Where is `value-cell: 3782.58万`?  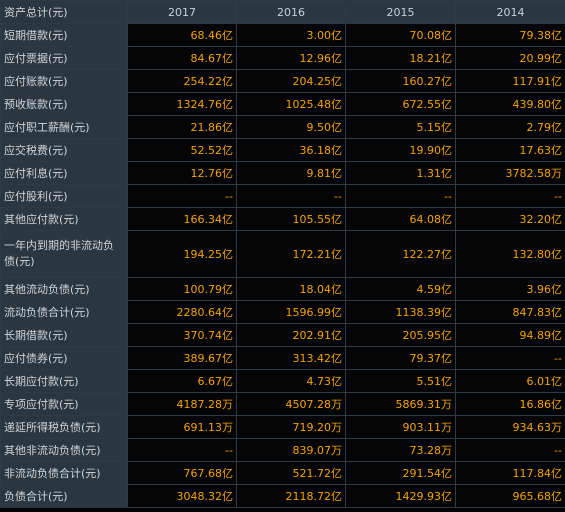 value-cell: 3782.58万 is located at coordinates (510, 173).